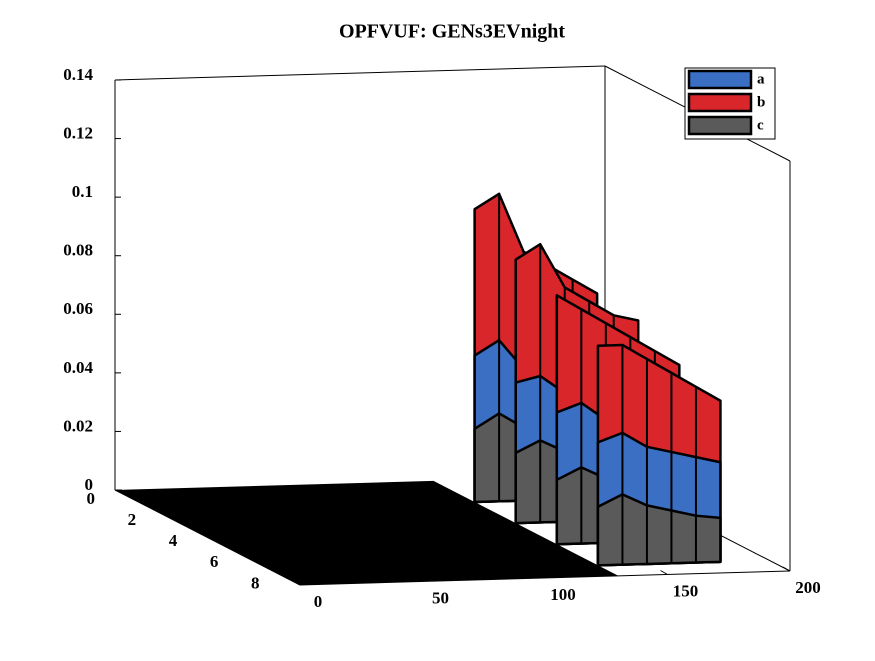 The width and height of the screenshot is (875, 661). Describe the element at coordinates (563, 594) in the screenshot. I see `x-tick-label: 100` at that location.